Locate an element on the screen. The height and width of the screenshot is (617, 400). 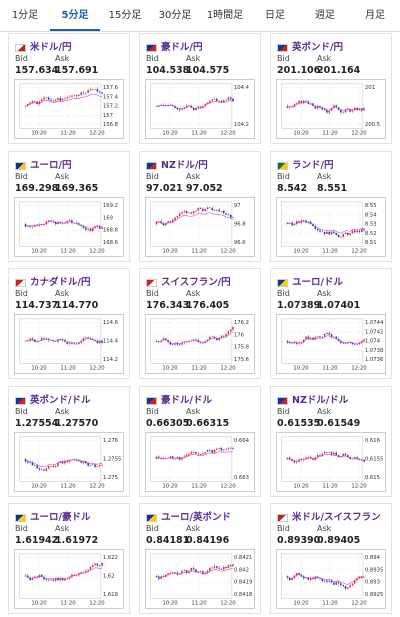
pair-name: 米ドル/円 is located at coordinates (51, 47).